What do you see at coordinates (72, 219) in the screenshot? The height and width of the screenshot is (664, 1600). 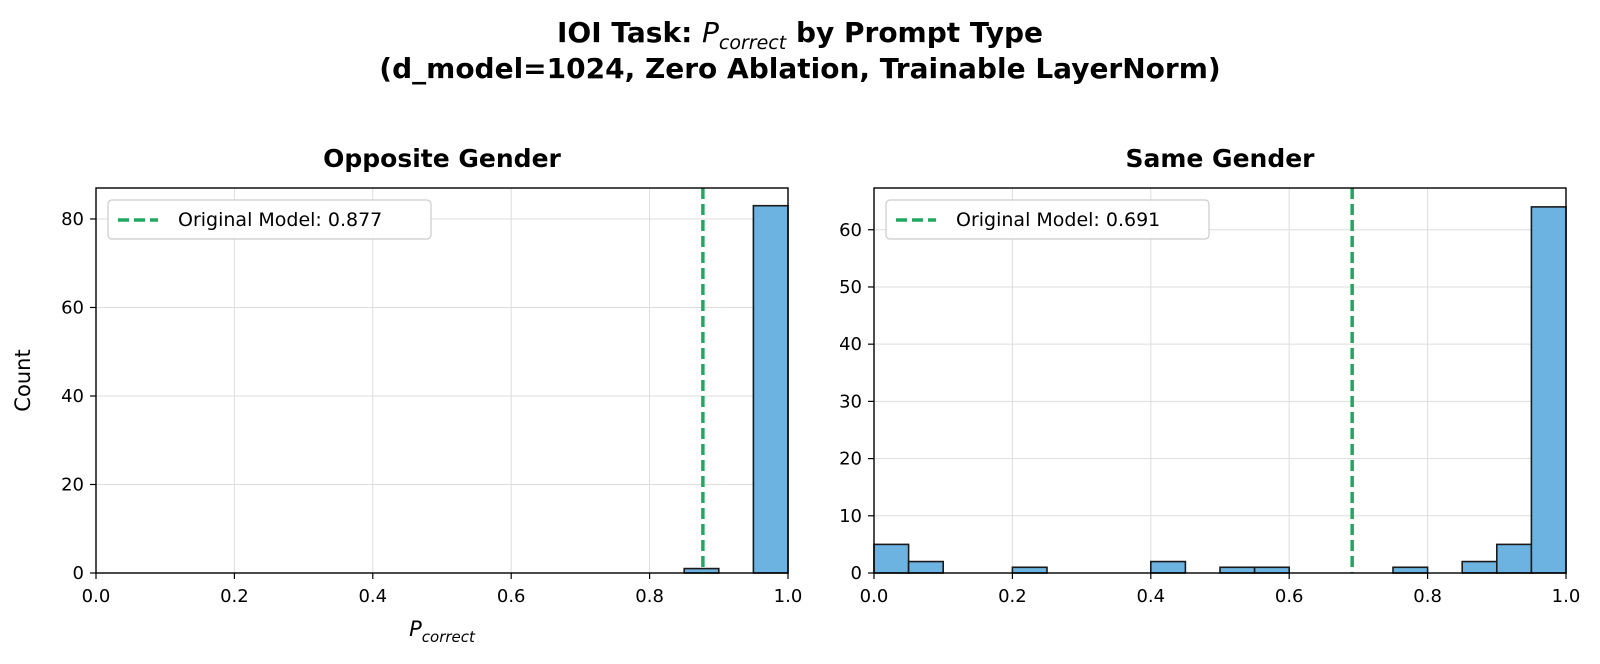 I see `y-tick-label: 80` at bounding box center [72, 219].